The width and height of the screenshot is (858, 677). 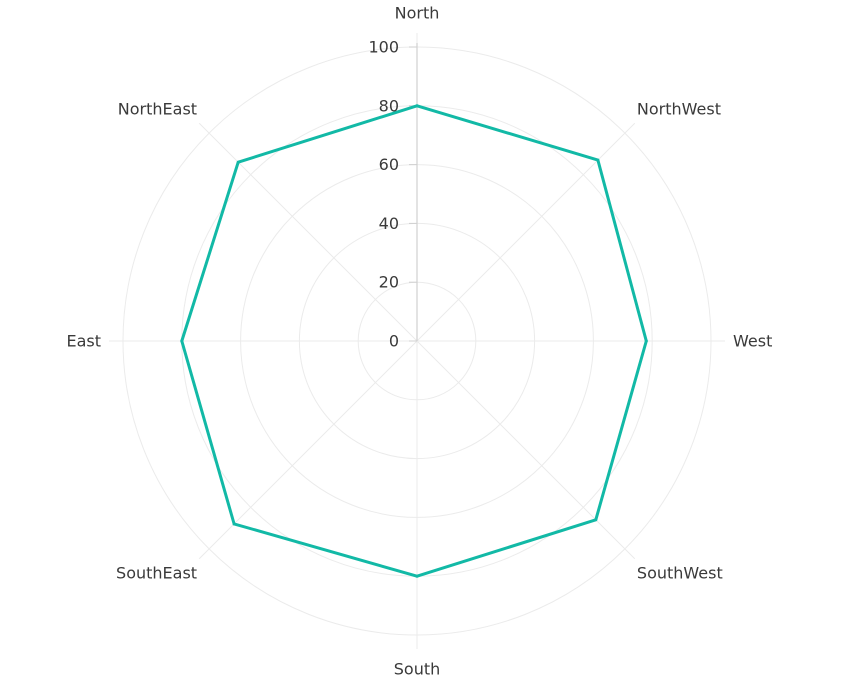 What do you see at coordinates (157, 109) in the screenshot?
I see `category-label-northeast: NorthEast` at bounding box center [157, 109].